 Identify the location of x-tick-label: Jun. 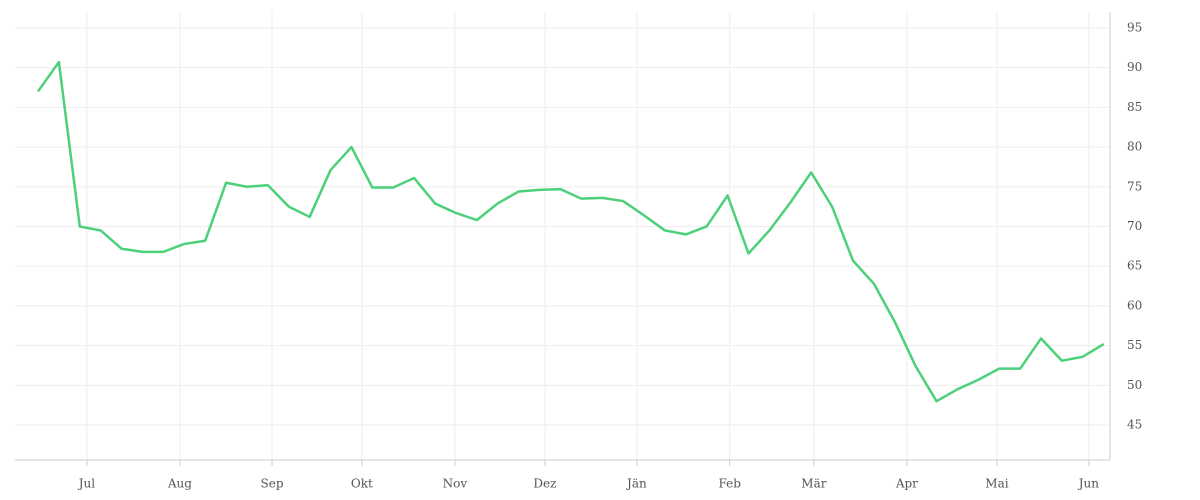
(1088, 484).